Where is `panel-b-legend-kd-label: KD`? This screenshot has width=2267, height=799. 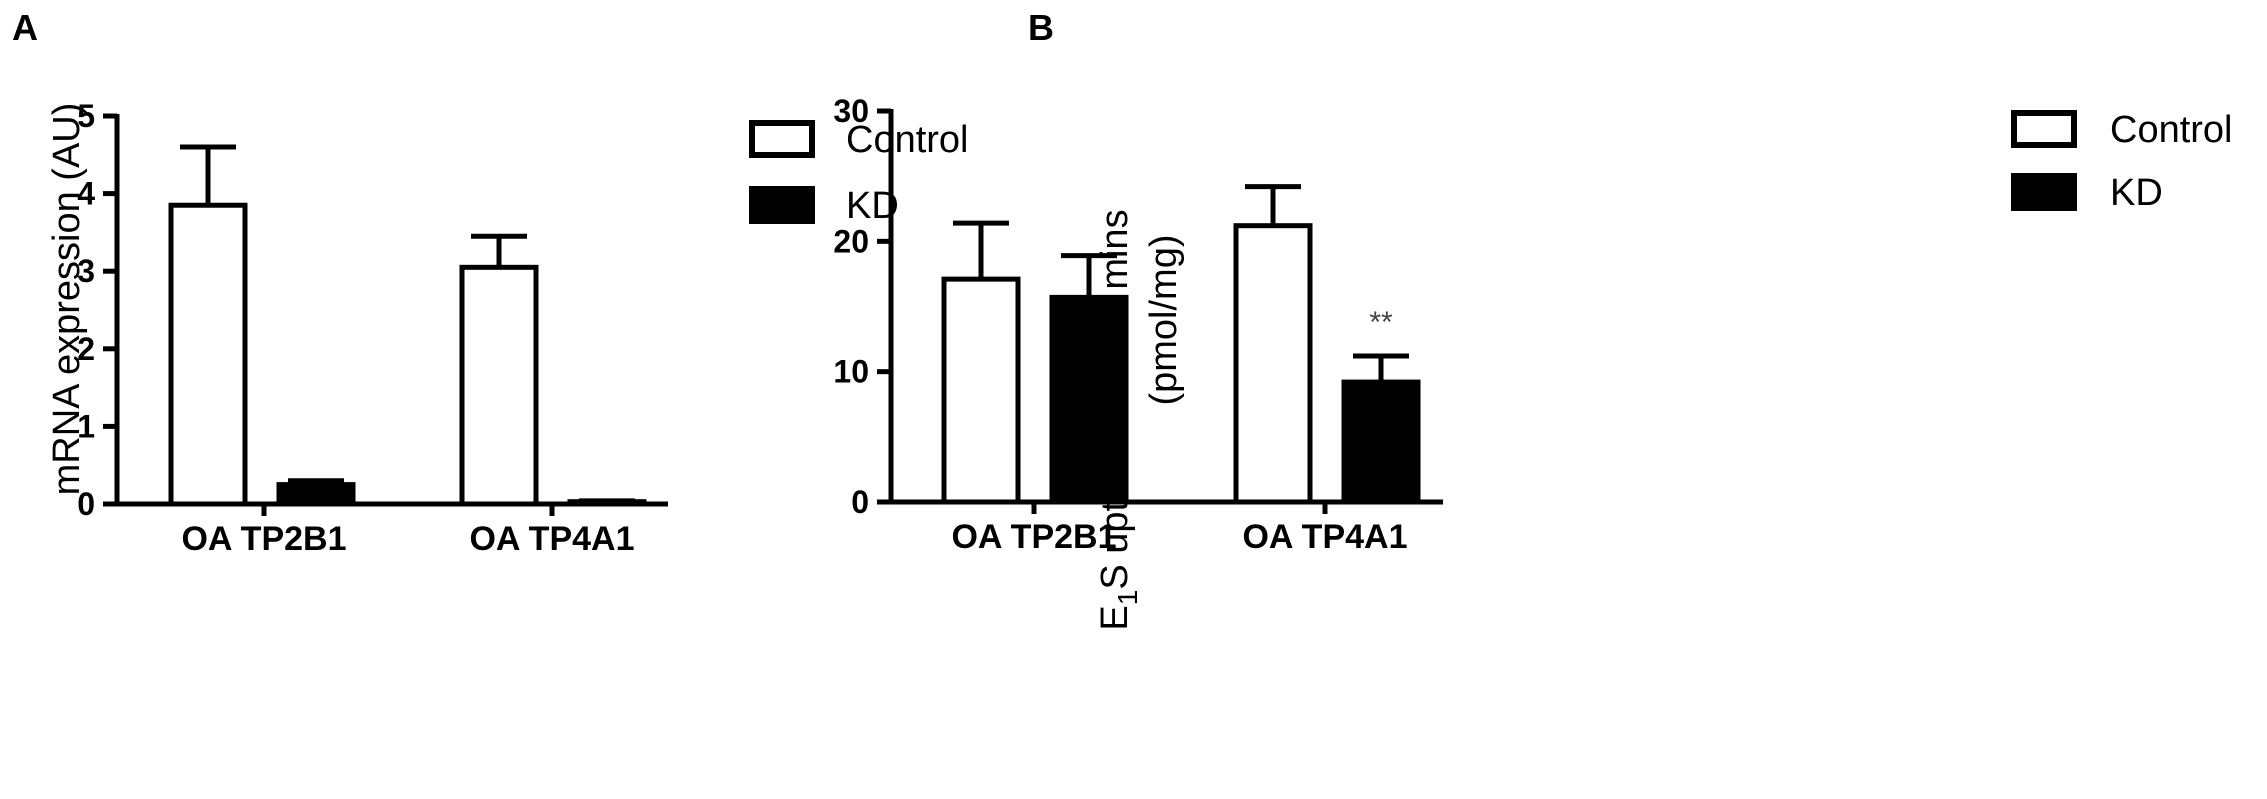
panel-b-legend-kd-label: KD is located at coordinates (2136, 193).